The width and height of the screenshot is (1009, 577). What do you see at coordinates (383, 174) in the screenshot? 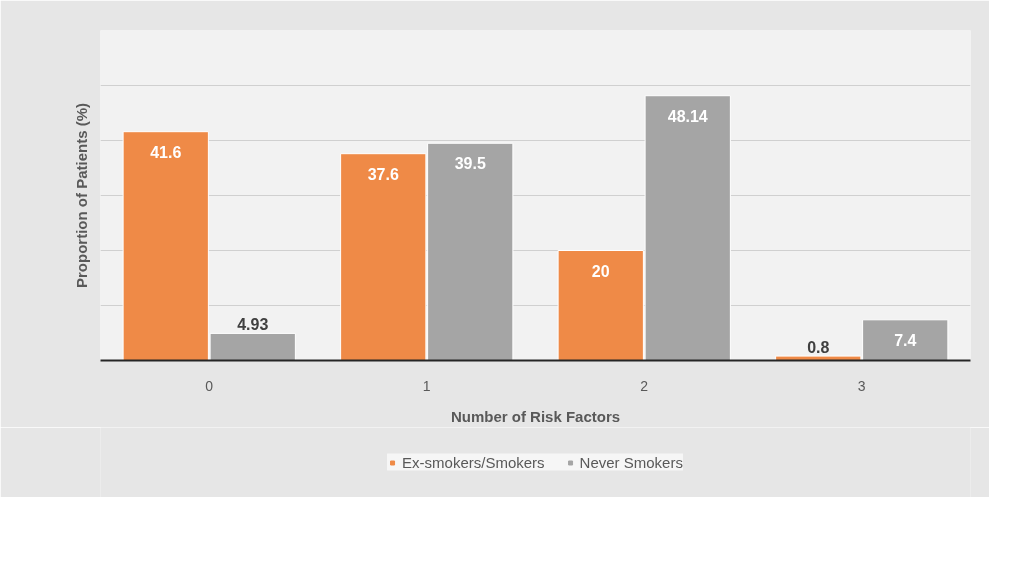
I see `data-label: 37.6` at bounding box center [383, 174].